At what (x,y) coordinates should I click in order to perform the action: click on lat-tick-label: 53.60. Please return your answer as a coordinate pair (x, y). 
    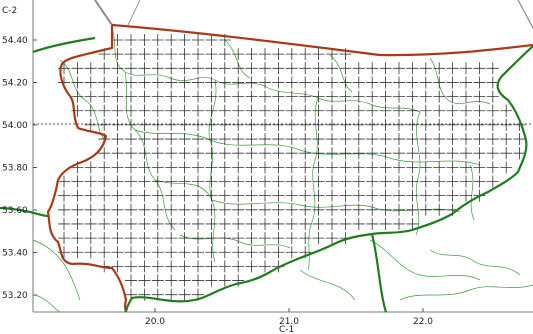
    Looking at the image, I should click on (15, 211).